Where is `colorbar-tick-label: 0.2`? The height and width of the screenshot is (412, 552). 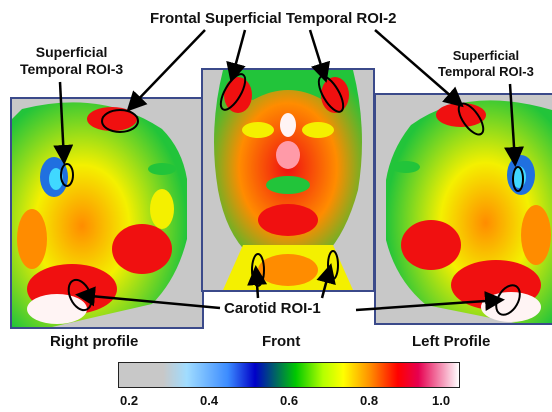
colorbar-tick-label: 0.2 is located at coordinates (129, 400).